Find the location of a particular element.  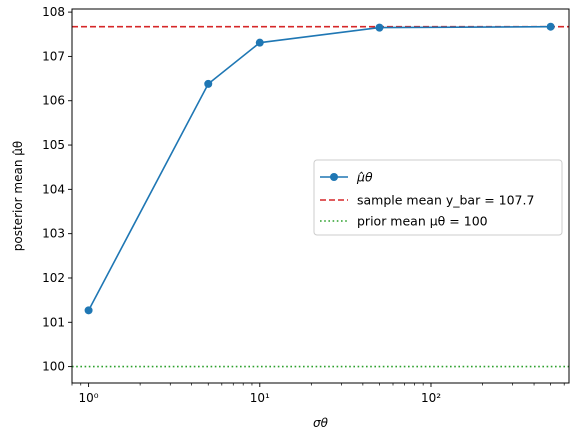

legend-label-prior-mean: prior mean μθ = 100 is located at coordinates (422, 221).